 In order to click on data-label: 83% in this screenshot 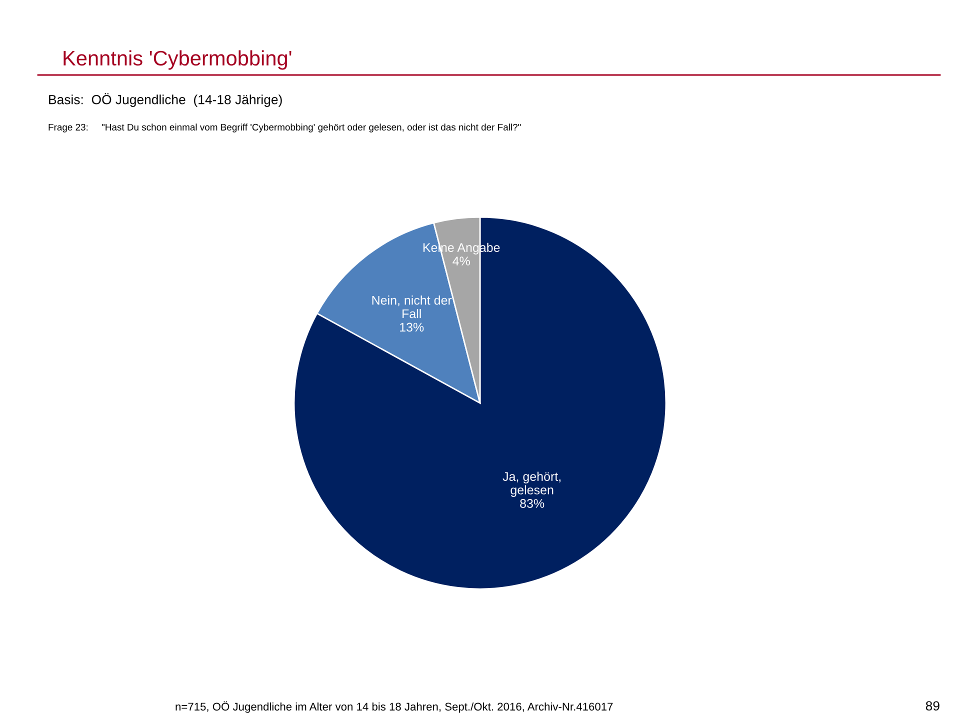, I will do `click(532, 503)`.